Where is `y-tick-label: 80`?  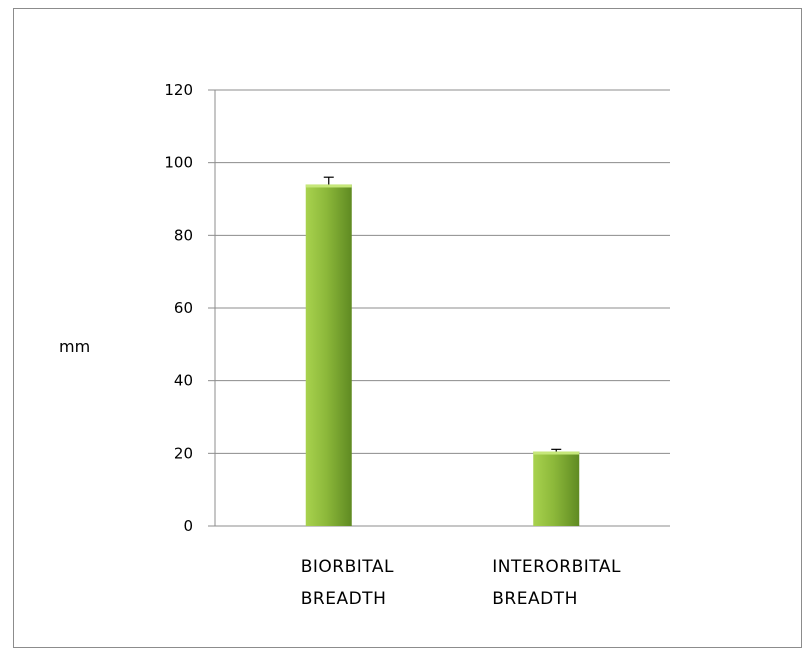
y-tick-label: 80 is located at coordinates (183, 235).